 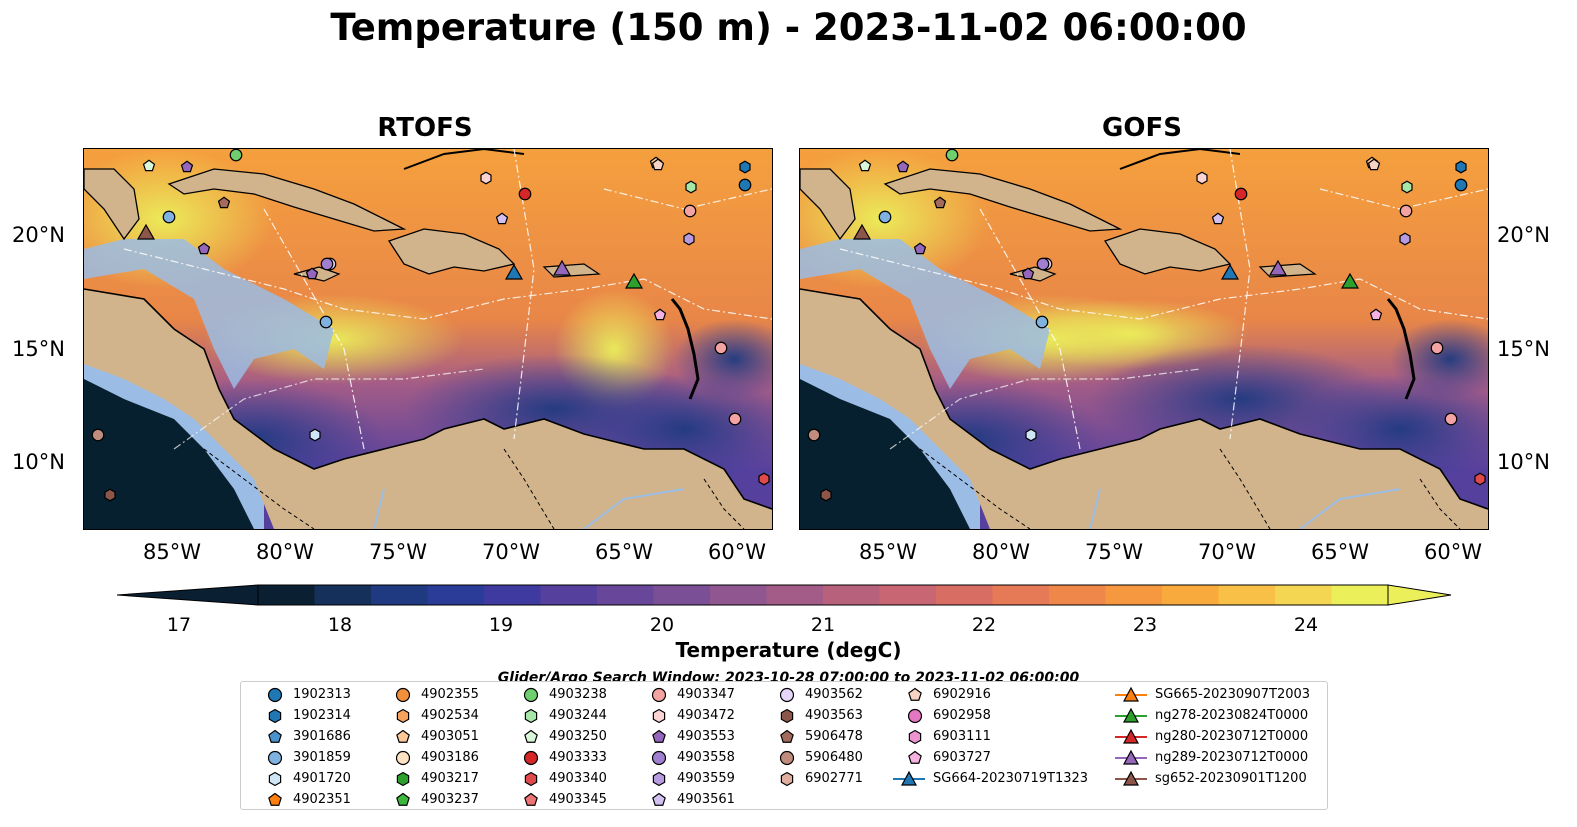 I want to click on legend-item-ng278-20230824T0000: ng278-20230824T0000, so click(x=1211, y=715).